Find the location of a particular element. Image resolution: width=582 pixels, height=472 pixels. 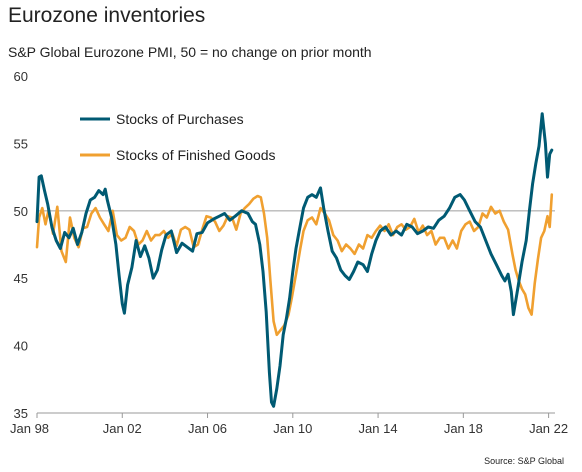

x-tick-label: Jan 14 is located at coordinates (378, 428).